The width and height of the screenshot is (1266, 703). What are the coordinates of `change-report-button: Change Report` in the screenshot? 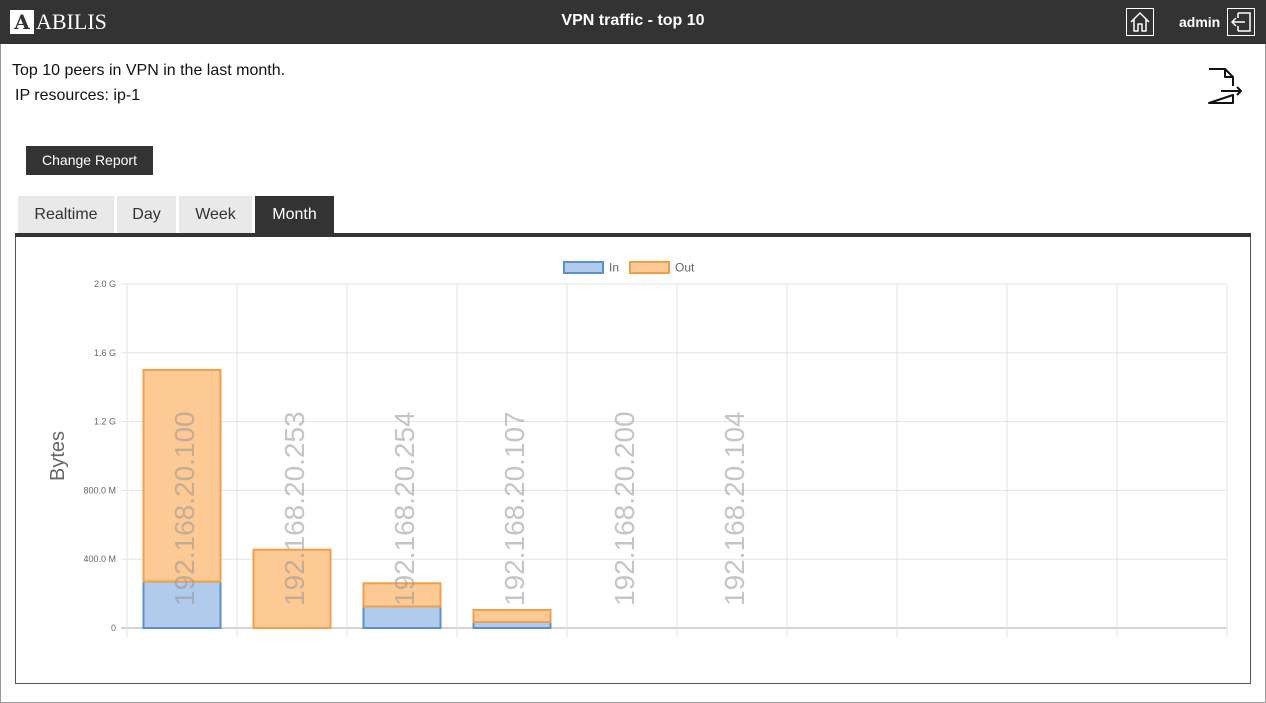 It's located at (89, 160).